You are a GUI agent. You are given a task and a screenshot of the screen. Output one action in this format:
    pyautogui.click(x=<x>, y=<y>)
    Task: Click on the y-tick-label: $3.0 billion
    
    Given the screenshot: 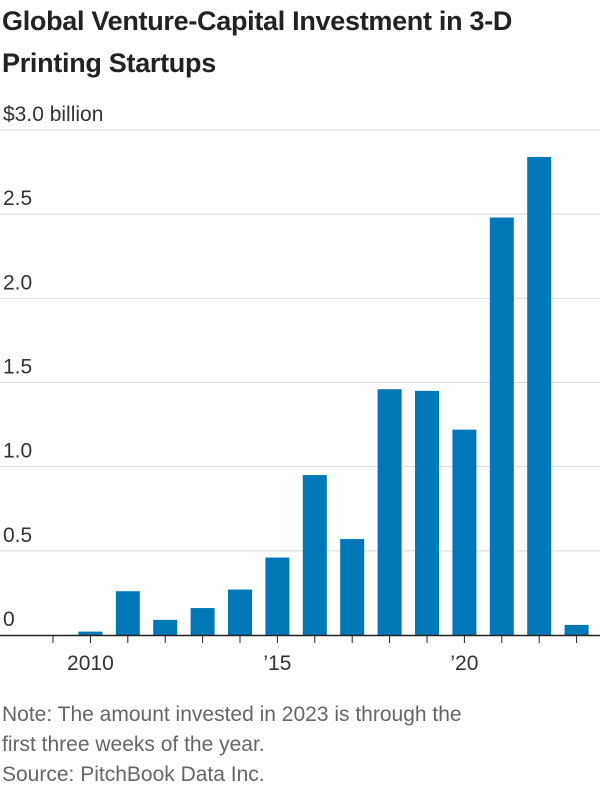 What is the action you would take?
    pyautogui.click(x=53, y=114)
    